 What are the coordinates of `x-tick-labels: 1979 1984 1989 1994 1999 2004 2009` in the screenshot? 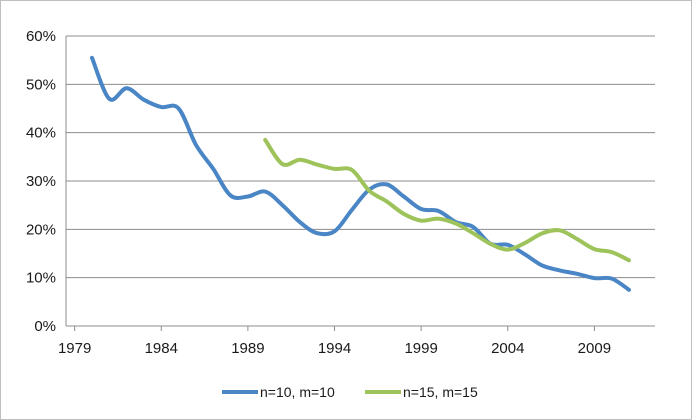 It's located at (334, 348).